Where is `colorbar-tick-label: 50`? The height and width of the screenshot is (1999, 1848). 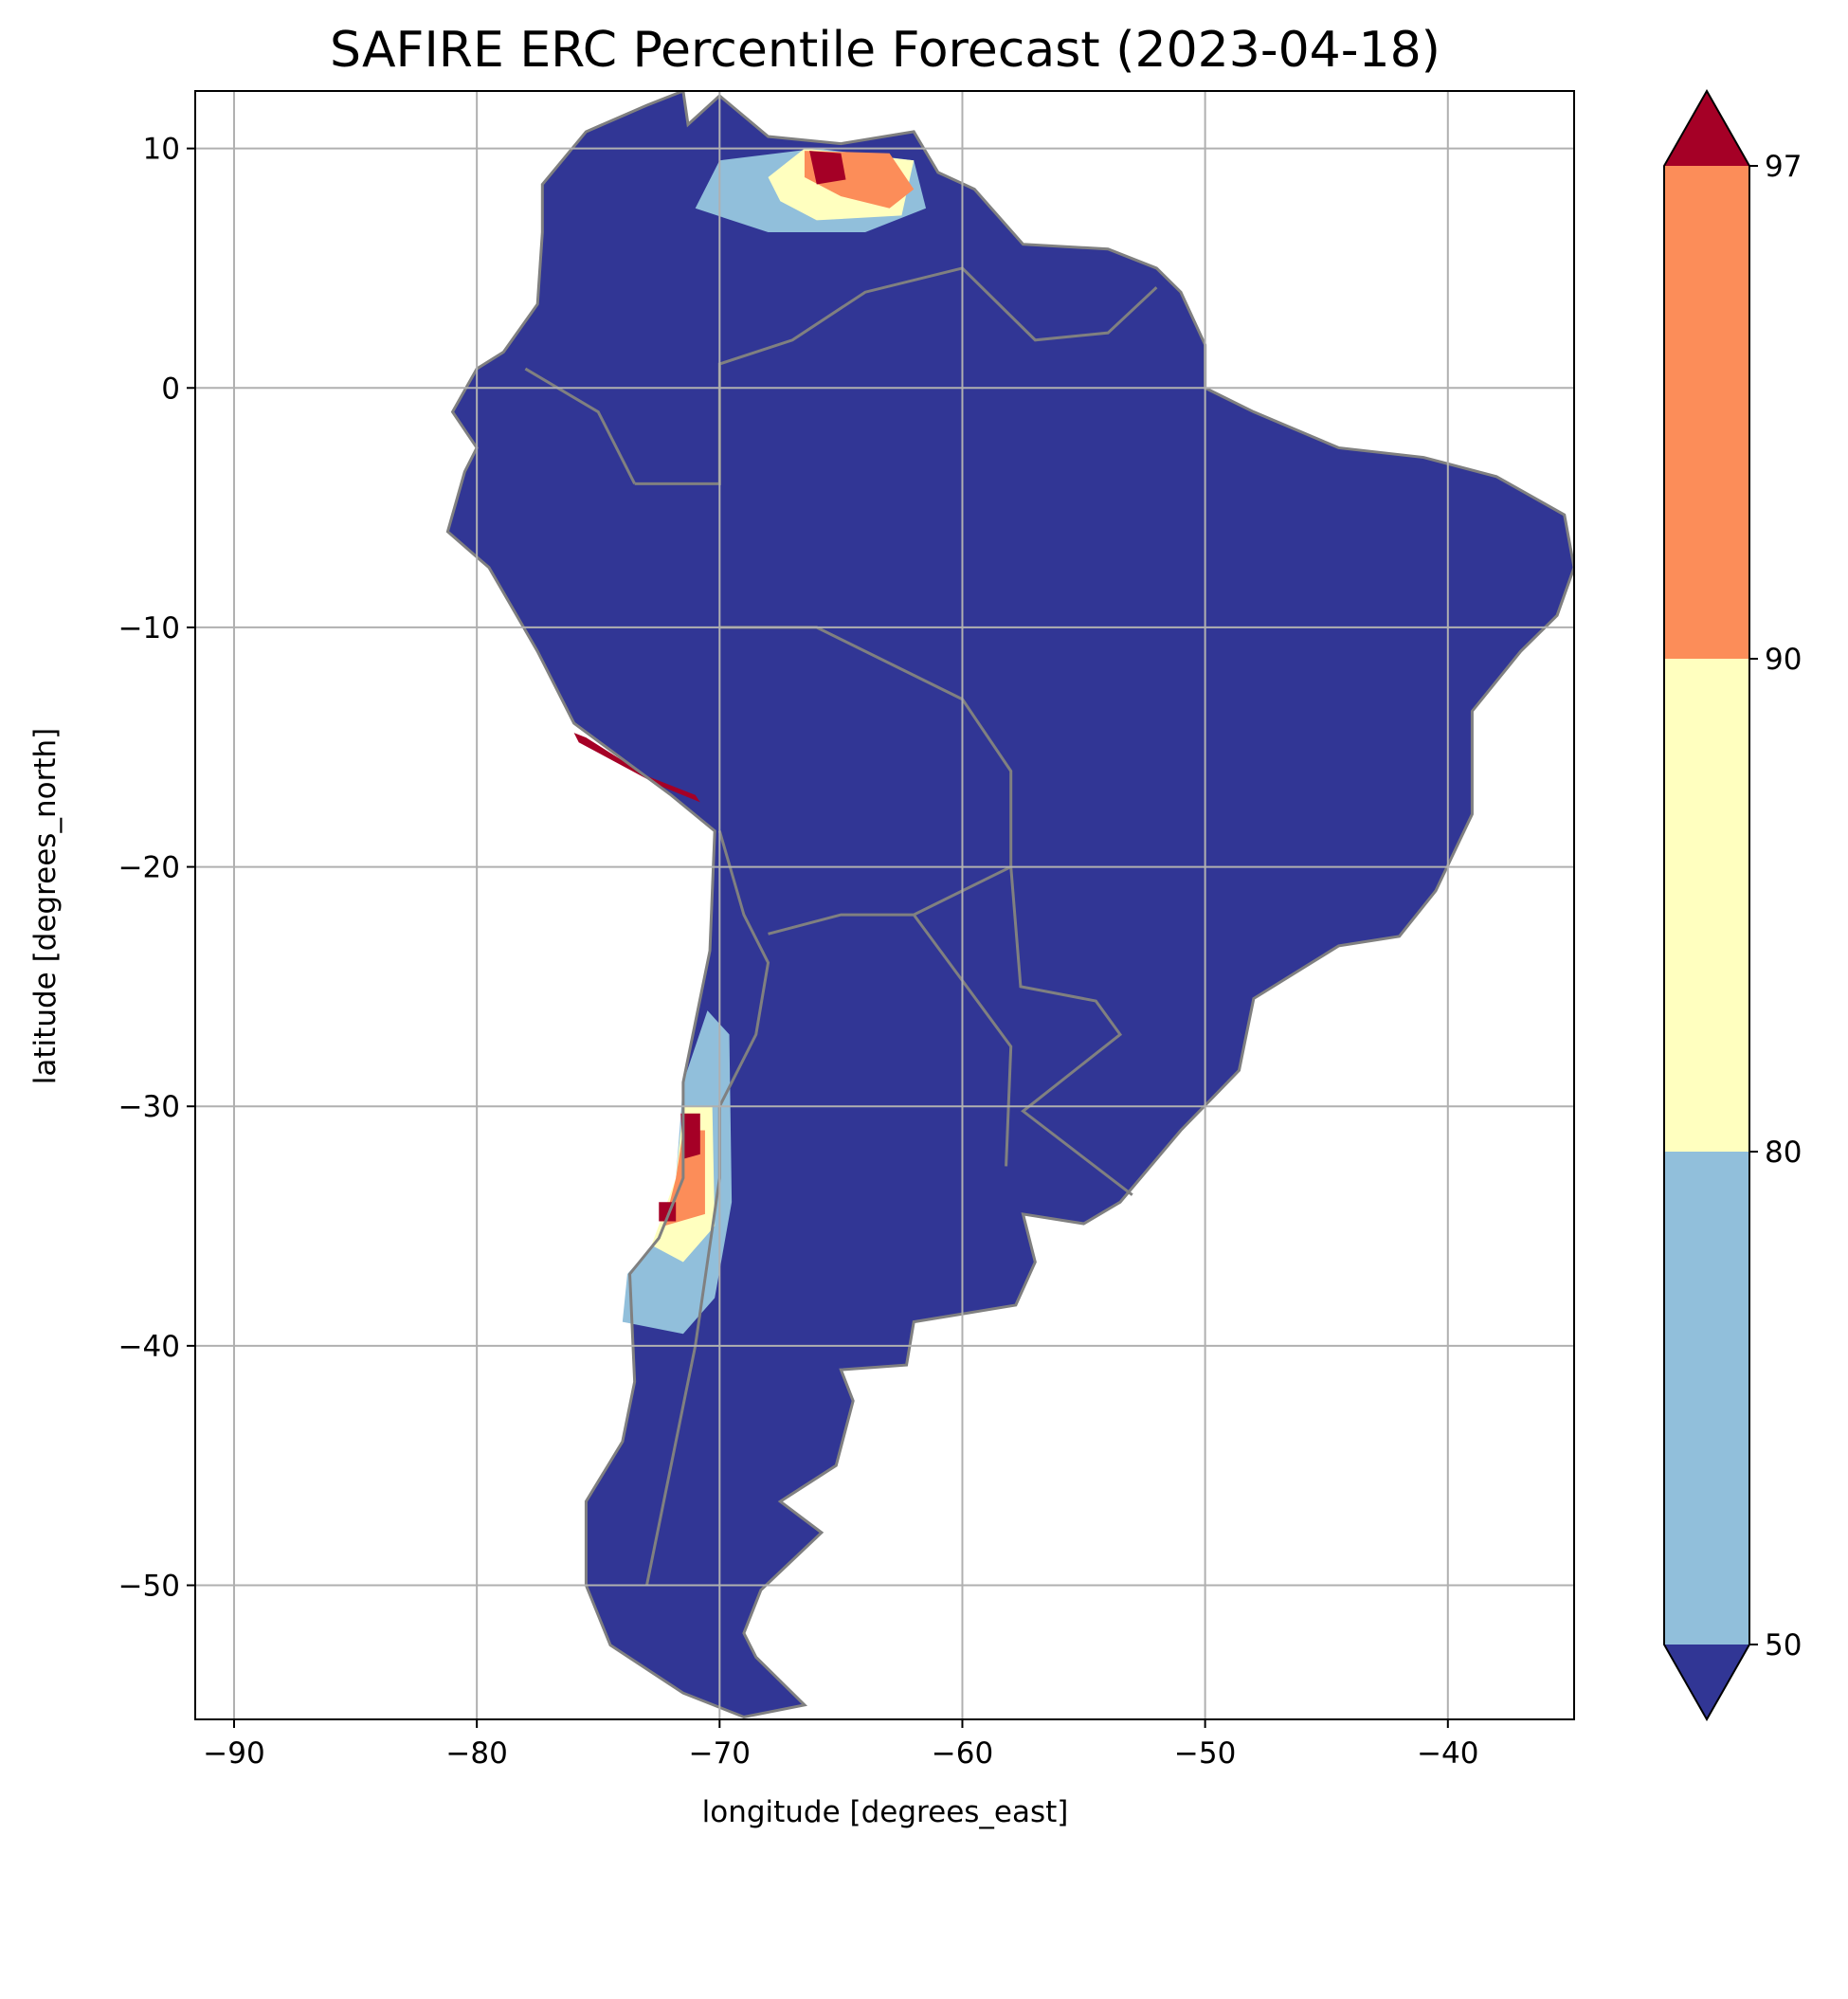
colorbar-tick-label: 50 is located at coordinates (1783, 1646).